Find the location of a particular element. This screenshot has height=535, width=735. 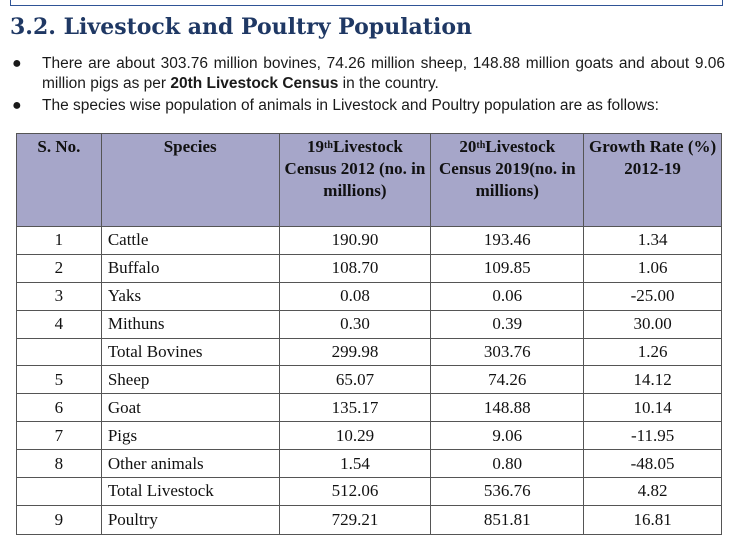

cell-growth: 14.12 is located at coordinates (652, 380).